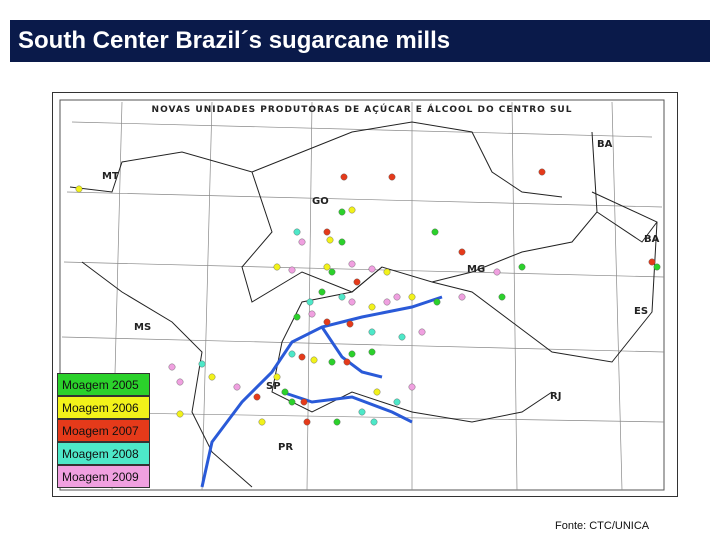 This screenshot has width=720, height=540. I want to click on legend-entry: Moagem 2007, so click(103, 430).